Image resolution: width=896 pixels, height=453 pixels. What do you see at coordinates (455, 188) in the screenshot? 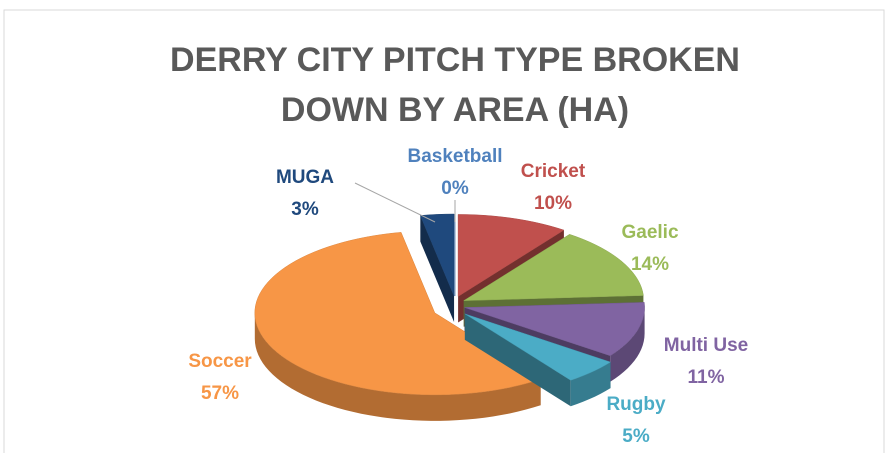
I see `data-label-value: 0%` at bounding box center [455, 188].